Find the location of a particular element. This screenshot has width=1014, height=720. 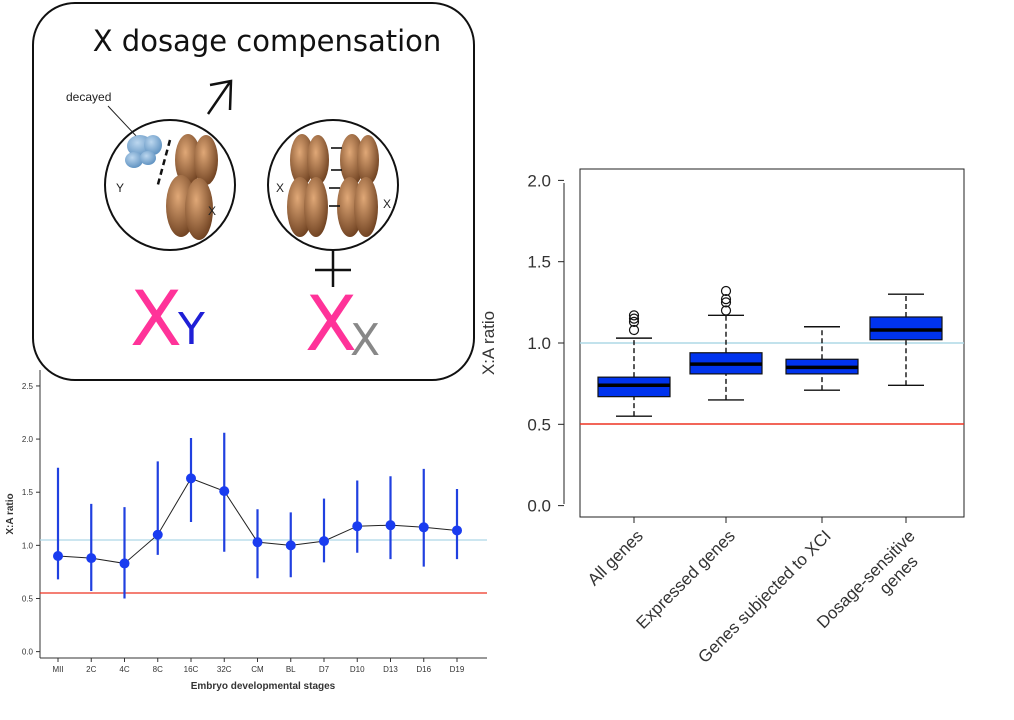

pairing-dashed-line is located at coordinates (163, 164).